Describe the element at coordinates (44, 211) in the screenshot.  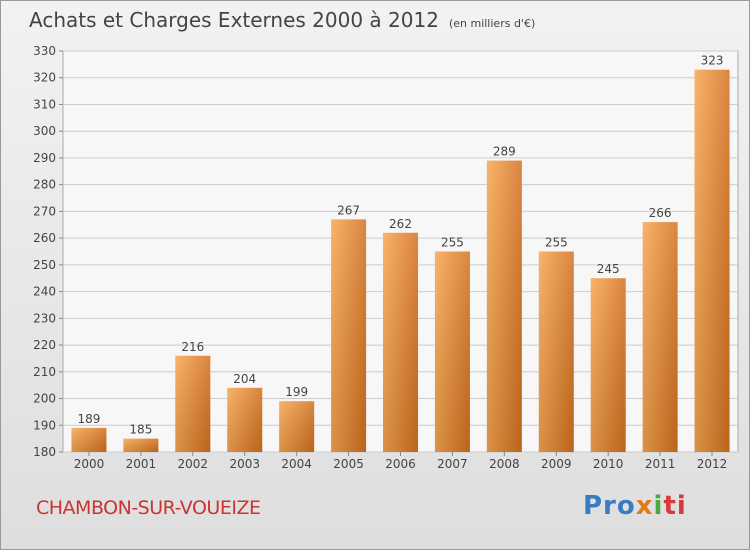
I see `y-tick-label: 270` at that location.